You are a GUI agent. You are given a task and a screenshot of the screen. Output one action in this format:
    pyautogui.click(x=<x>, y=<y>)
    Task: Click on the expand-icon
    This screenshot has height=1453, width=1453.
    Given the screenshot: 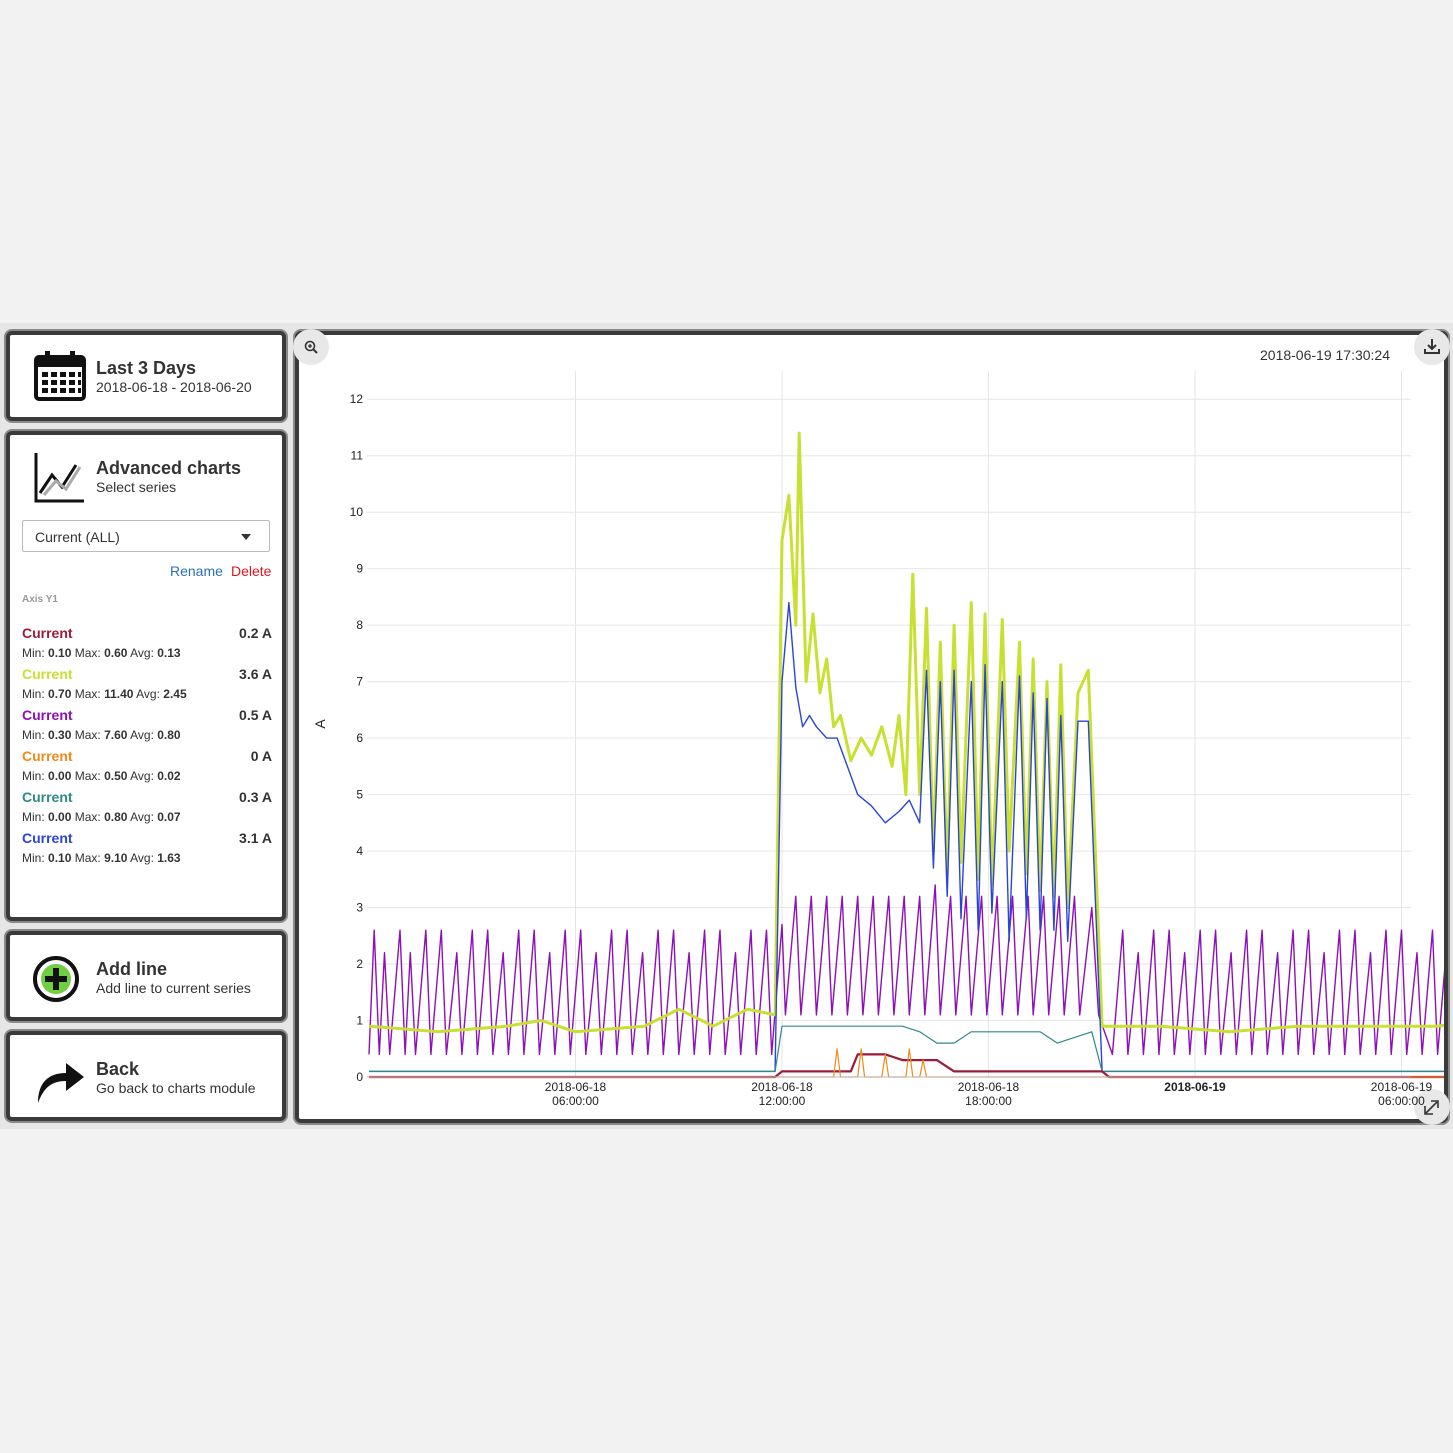 What is the action you would take?
    pyautogui.click(x=1431, y=1107)
    